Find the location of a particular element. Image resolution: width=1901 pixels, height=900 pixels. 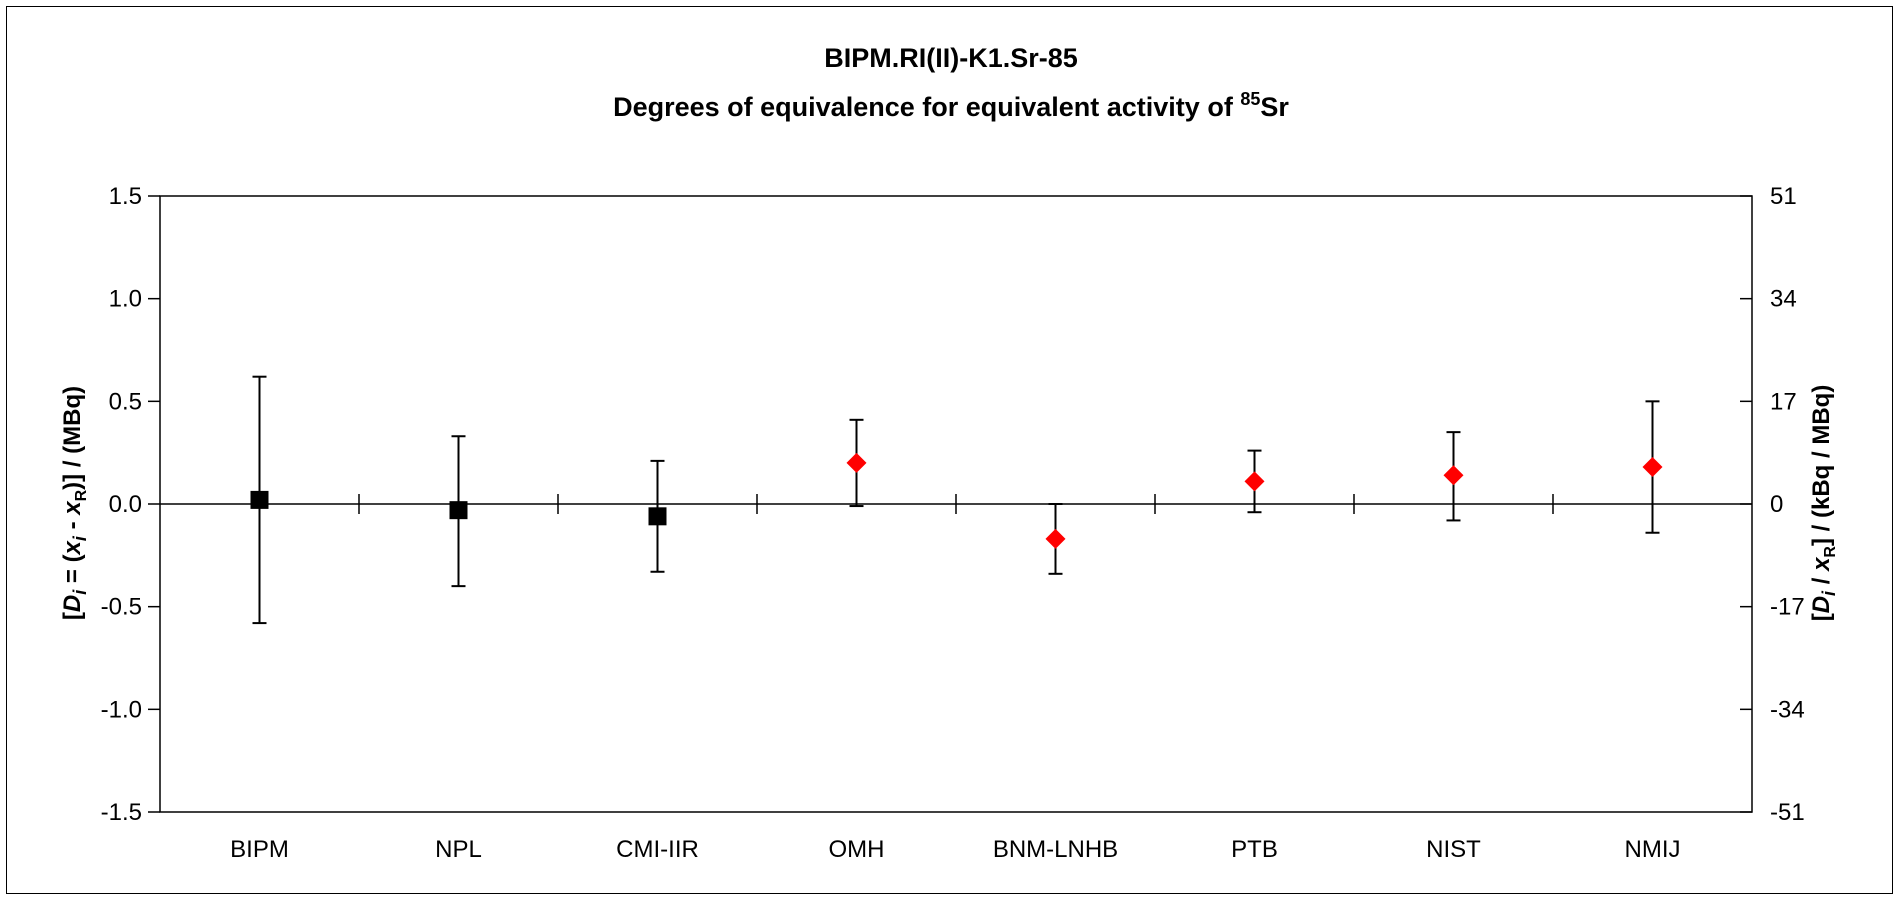

y2-tick-label: 0 is located at coordinates (1776, 504).